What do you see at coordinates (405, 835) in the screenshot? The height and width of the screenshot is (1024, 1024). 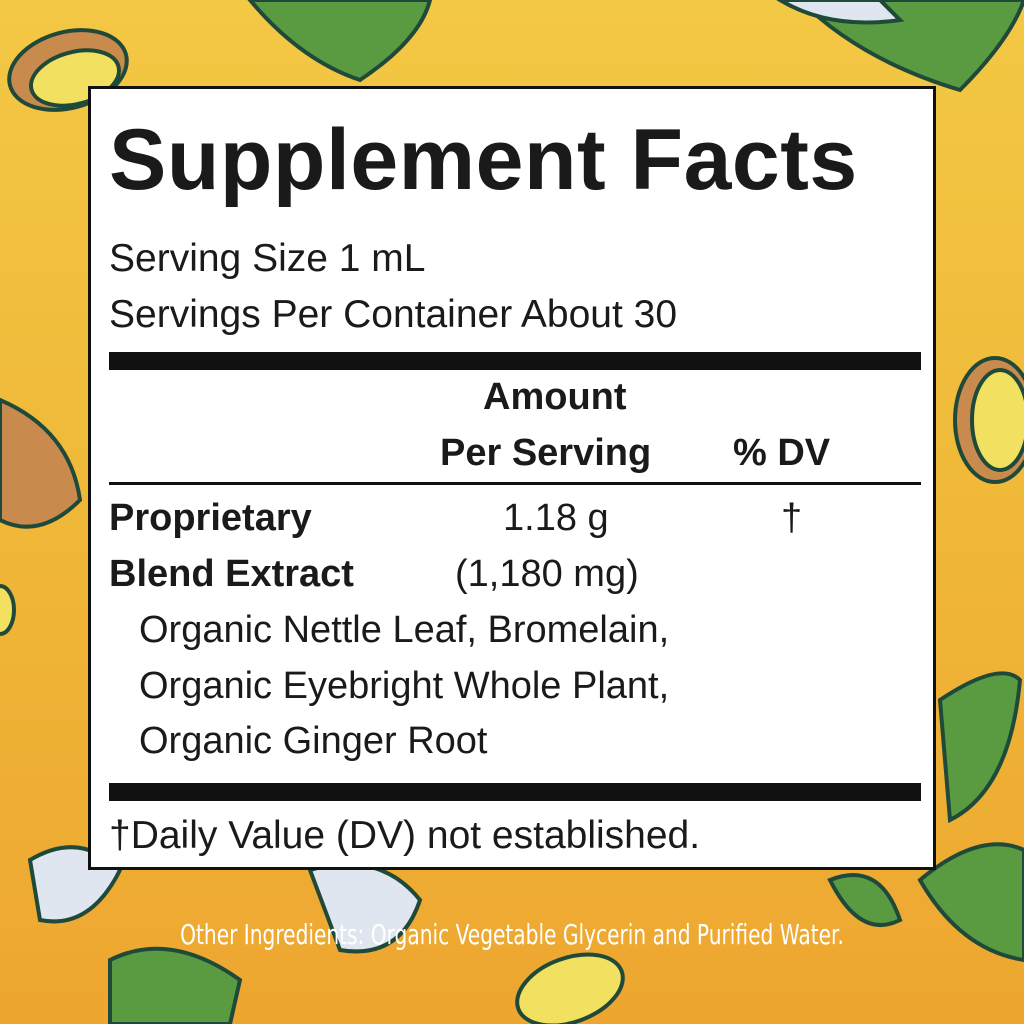 I see `footnote: †Daily Value (DV) not established.` at bounding box center [405, 835].